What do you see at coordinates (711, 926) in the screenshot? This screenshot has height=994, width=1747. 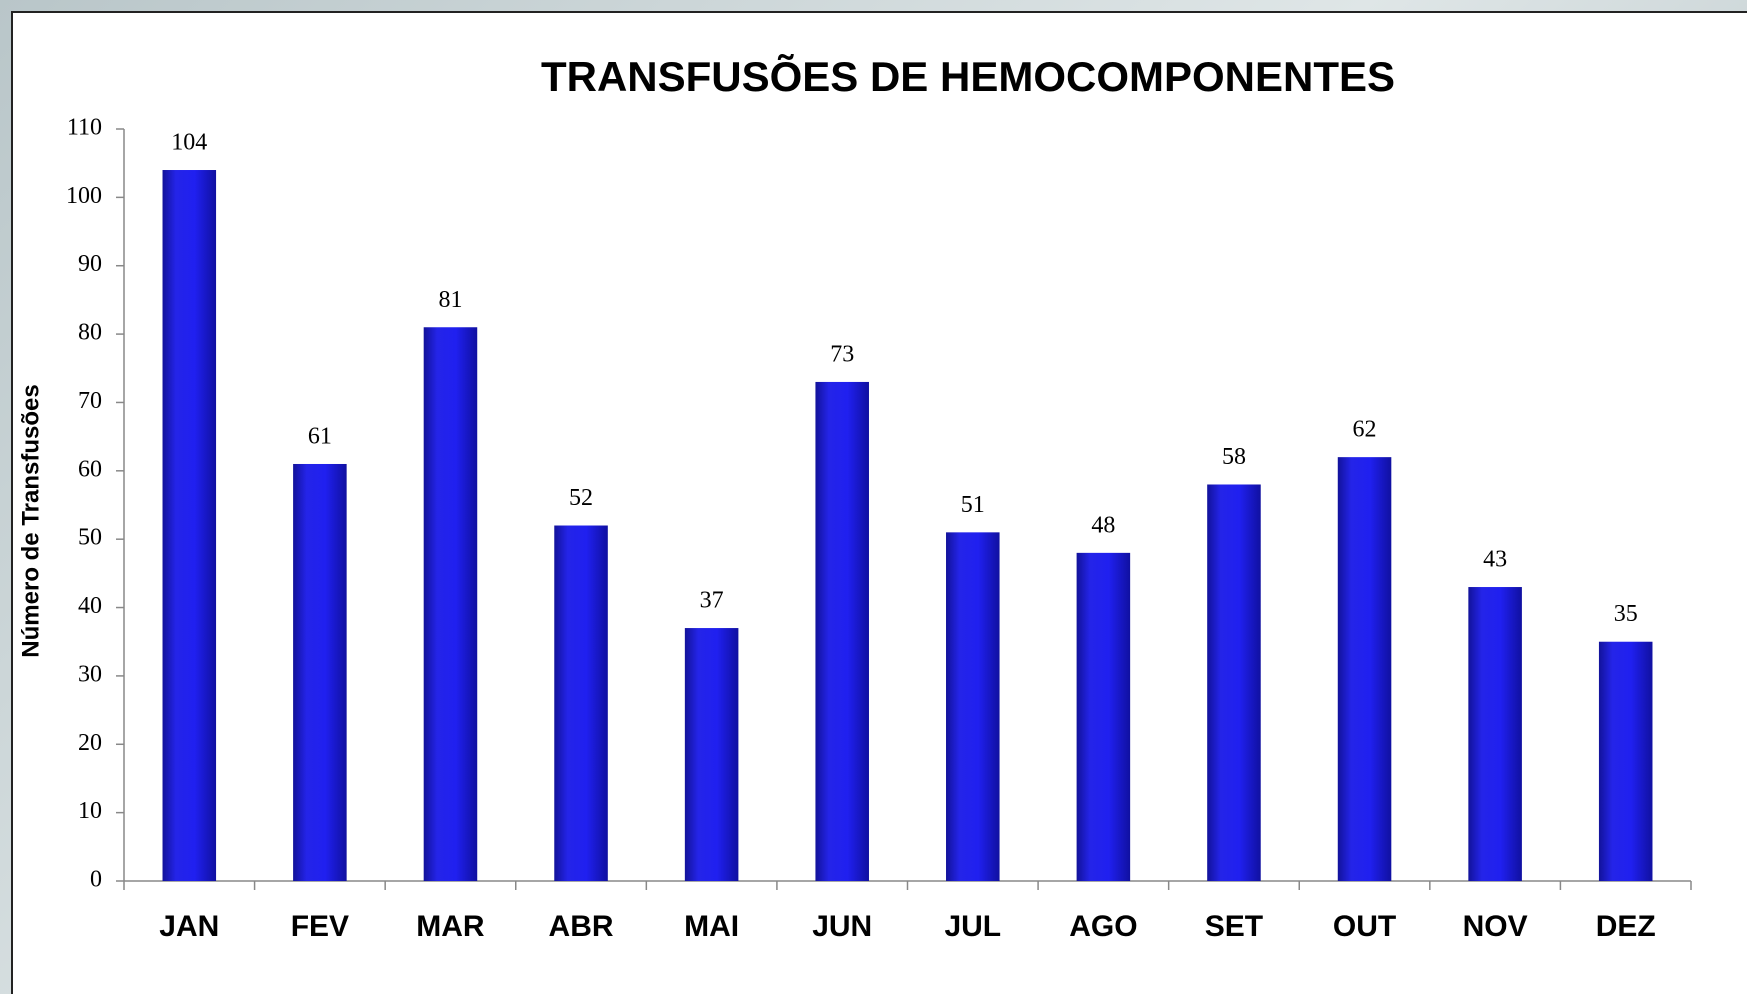 I see `x-tick-label: MAI` at bounding box center [711, 926].